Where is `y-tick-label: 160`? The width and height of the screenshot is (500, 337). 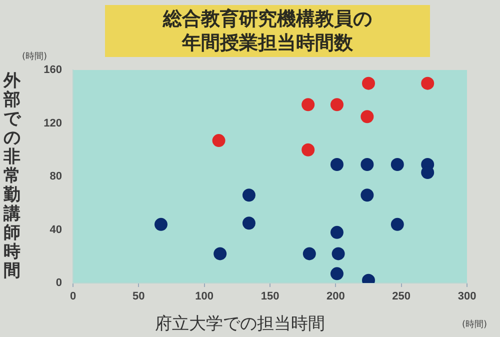 y-tick-label: 160 is located at coordinates (53, 70).